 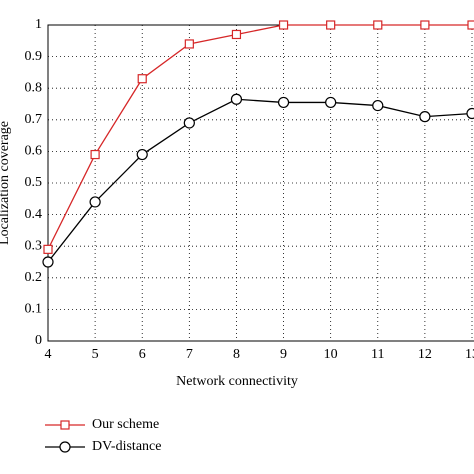 I want to click on x-tick-label: 10, so click(x=331, y=354).